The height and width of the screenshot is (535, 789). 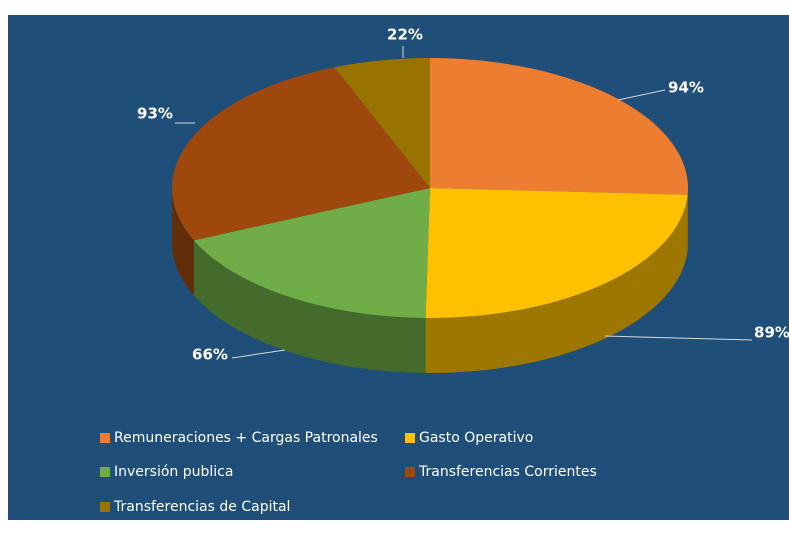 What do you see at coordinates (246, 438) in the screenshot?
I see `legend-label: Remuneraciones + Cargas Patronales` at bounding box center [246, 438].